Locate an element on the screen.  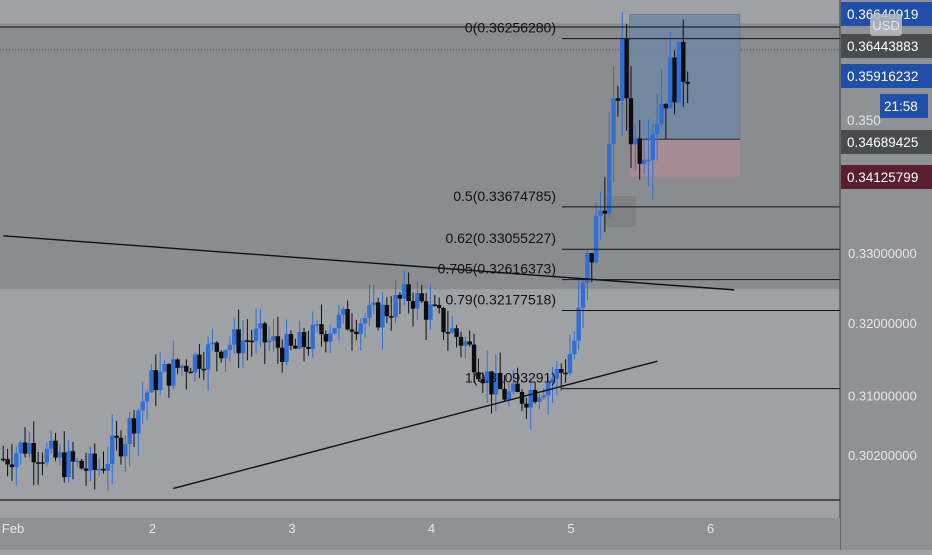
support-trendline is located at coordinates (415, 425).